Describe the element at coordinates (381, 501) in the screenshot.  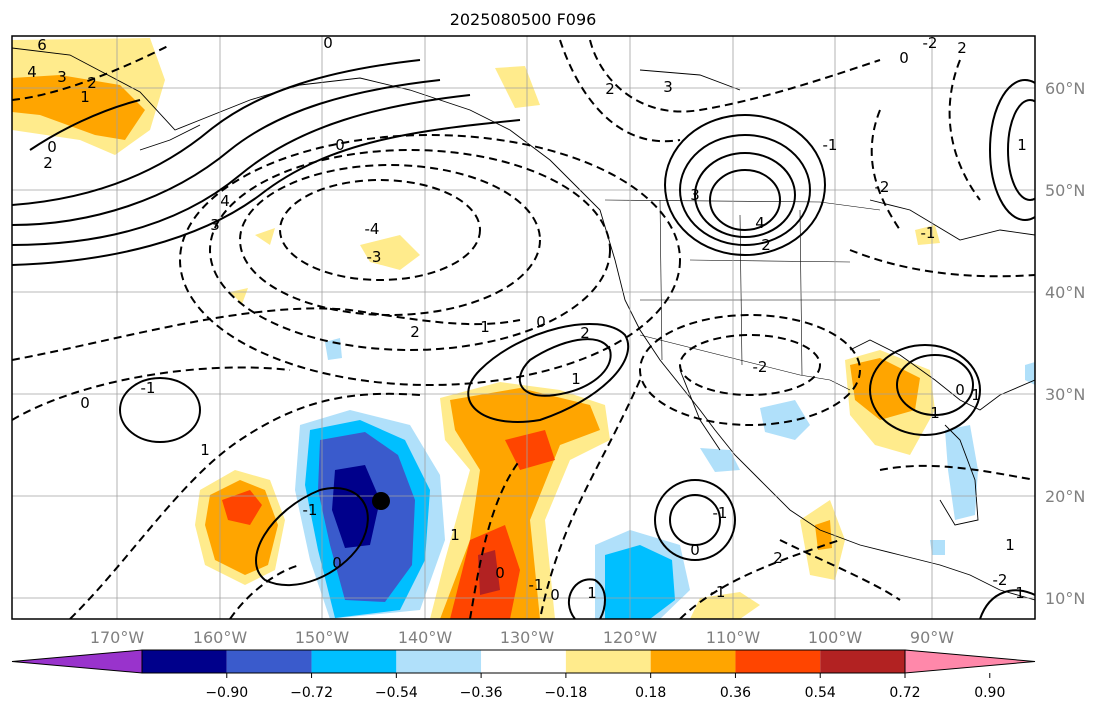
I see `storm-center-marker` at that location.